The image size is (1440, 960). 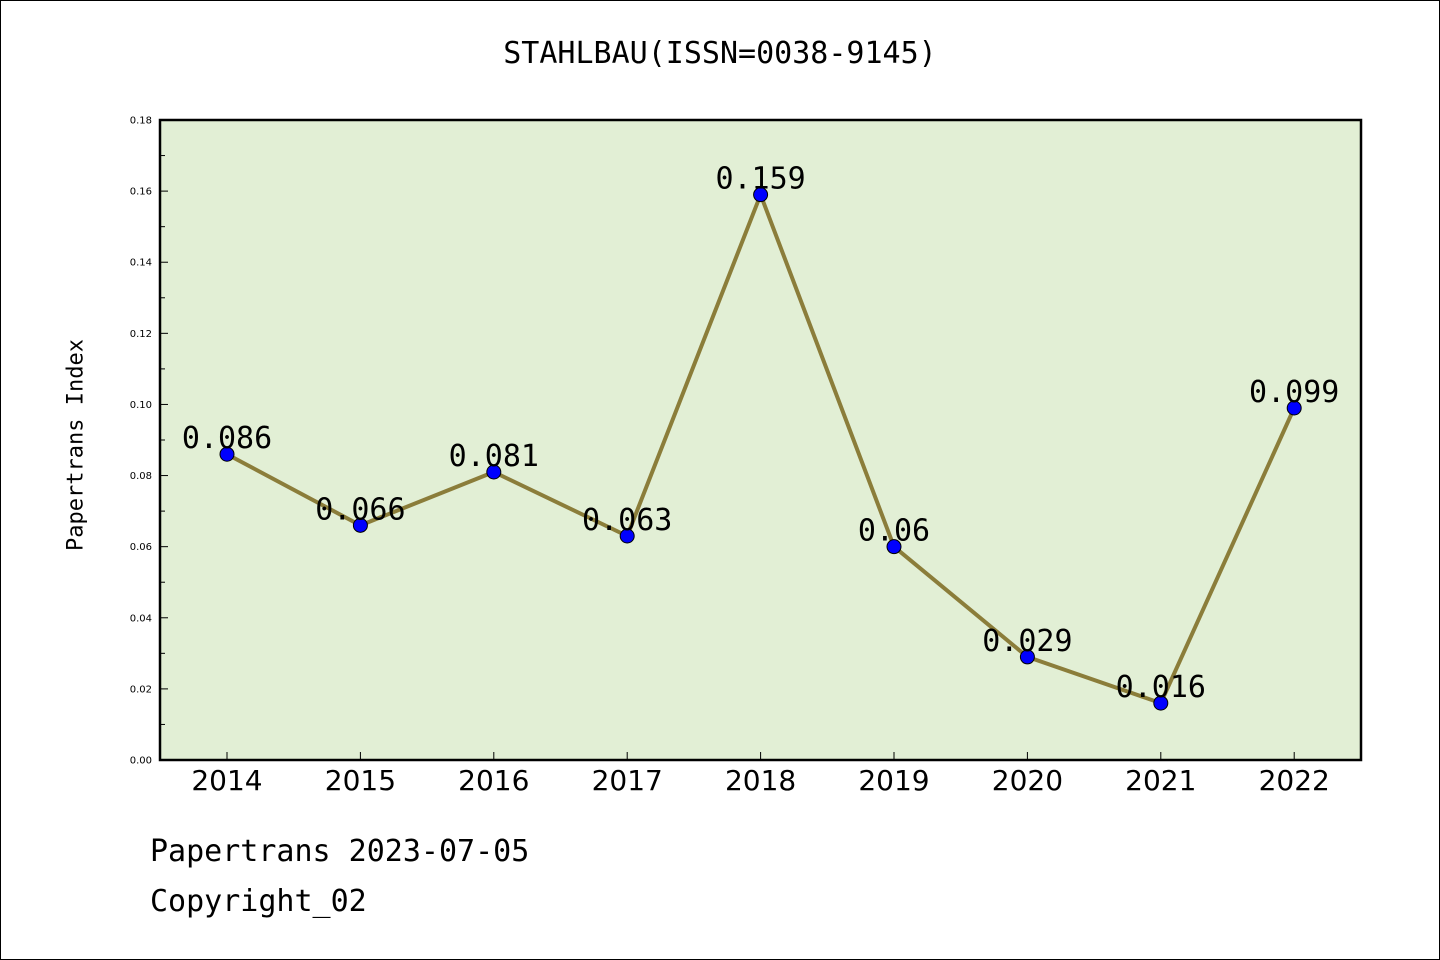 What do you see at coordinates (760, 780) in the screenshot?
I see `x-tick-label: 2018` at bounding box center [760, 780].